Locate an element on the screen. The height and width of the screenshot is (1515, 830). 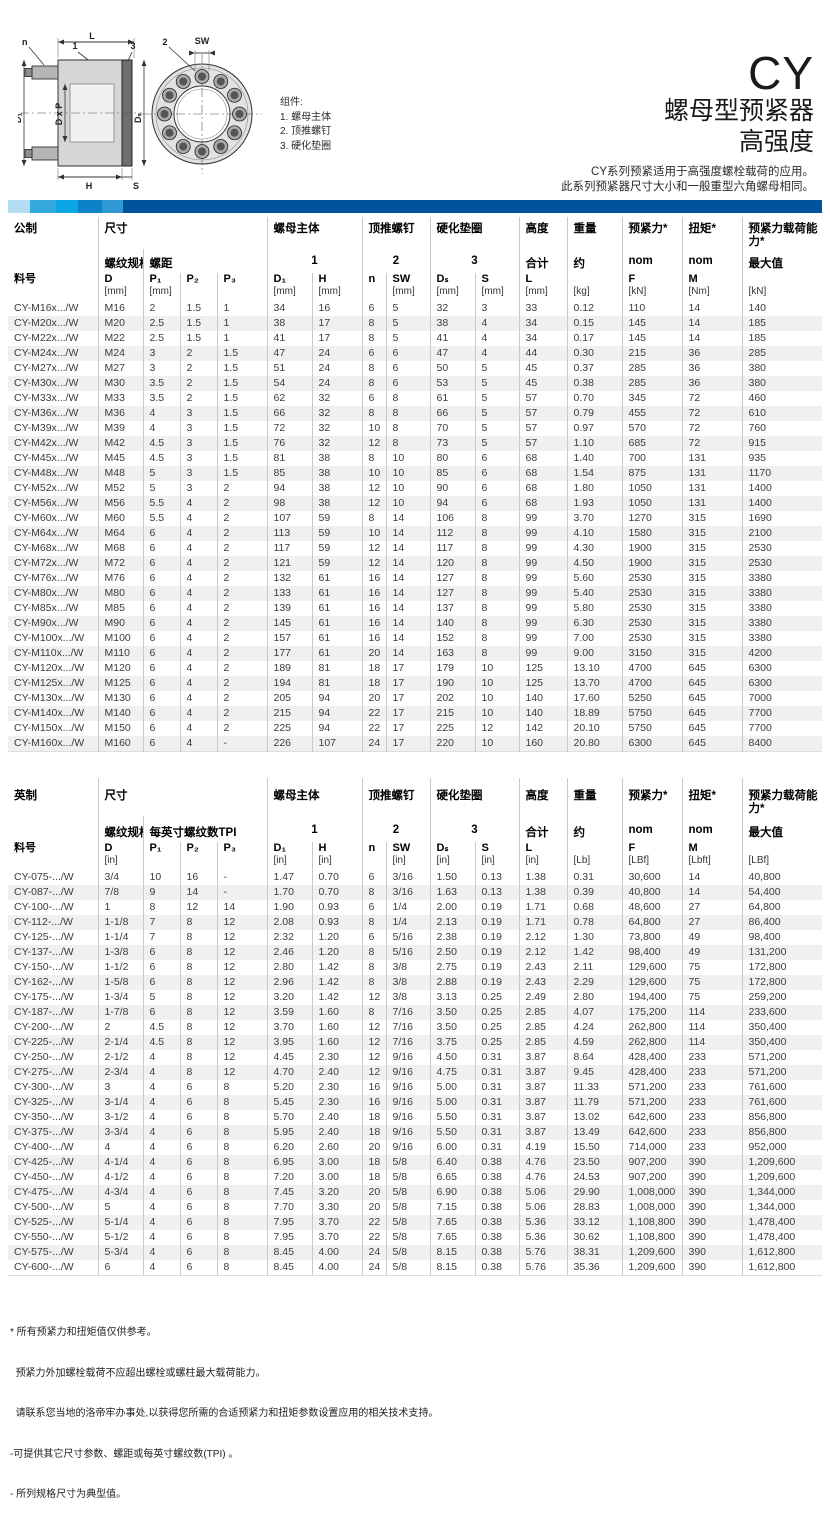
column-subgroup-header: 合计 is located at coordinates (542, 261).